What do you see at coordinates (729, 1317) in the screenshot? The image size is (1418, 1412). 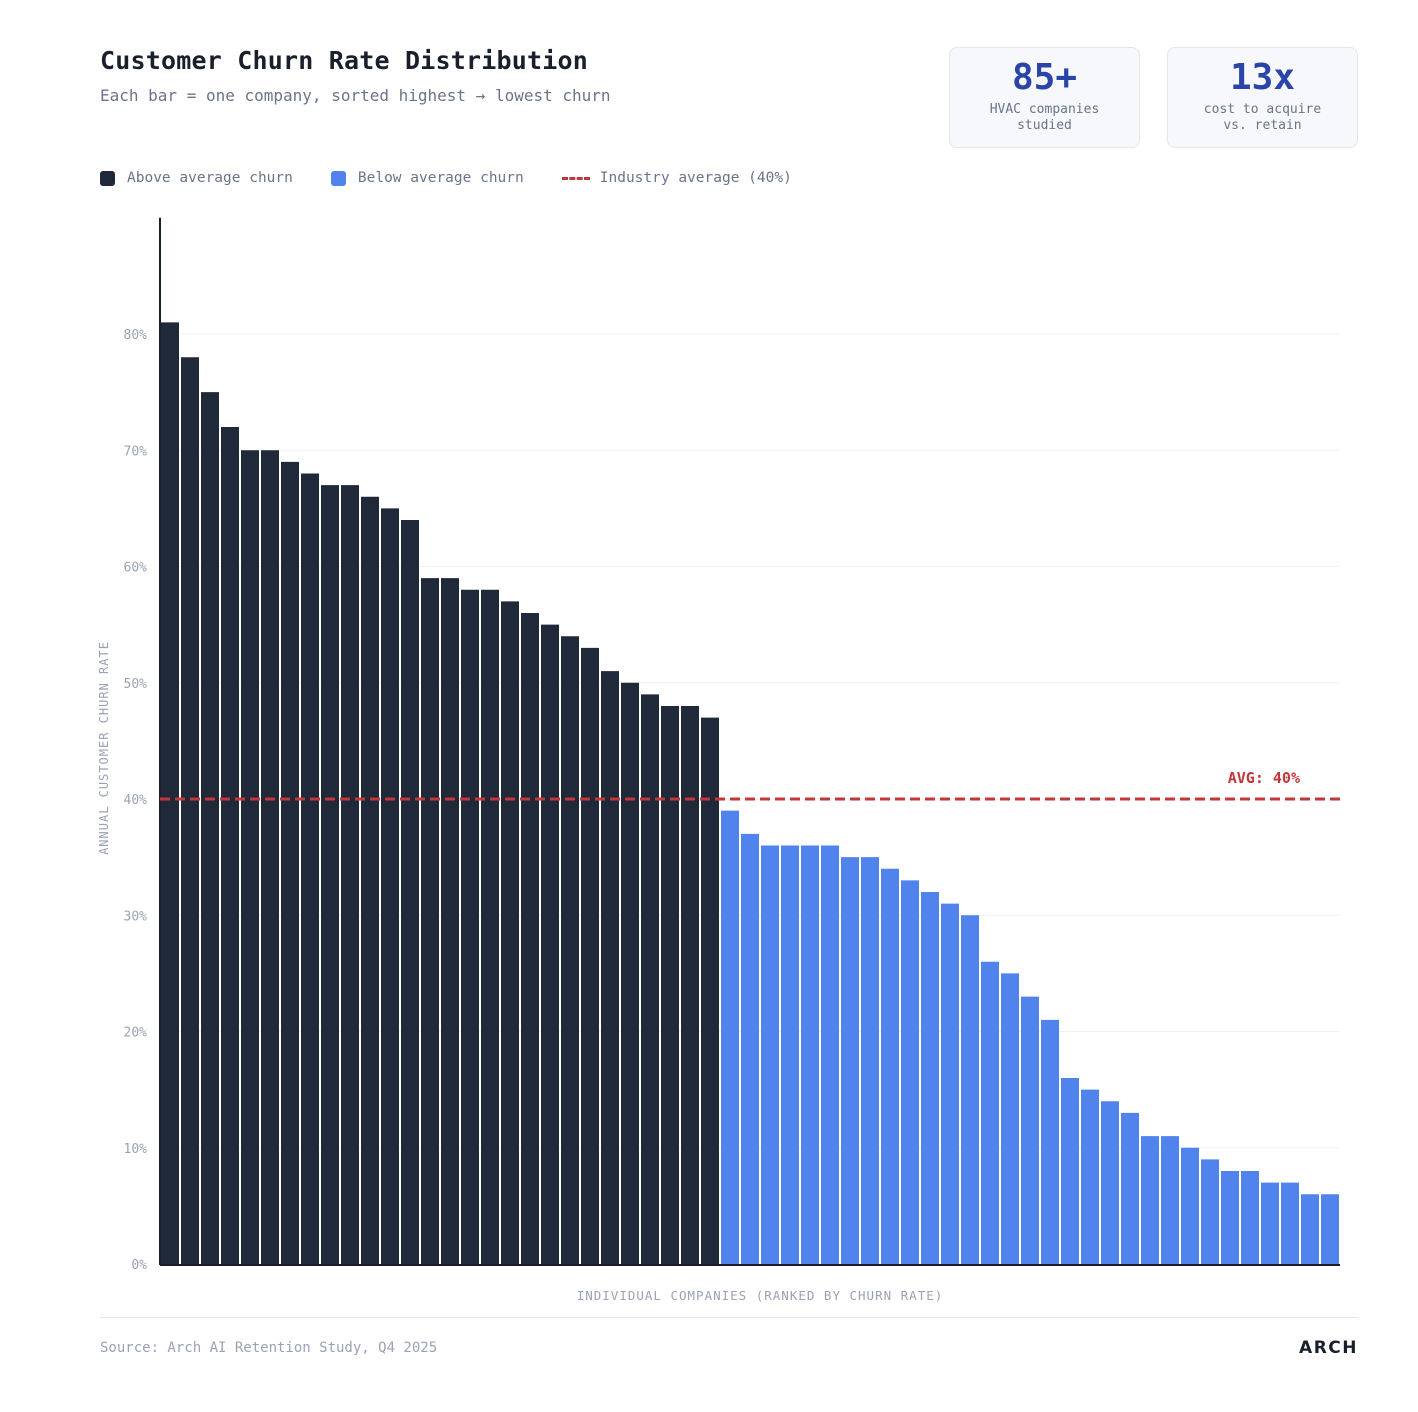 I see `footer-divider` at bounding box center [729, 1317].